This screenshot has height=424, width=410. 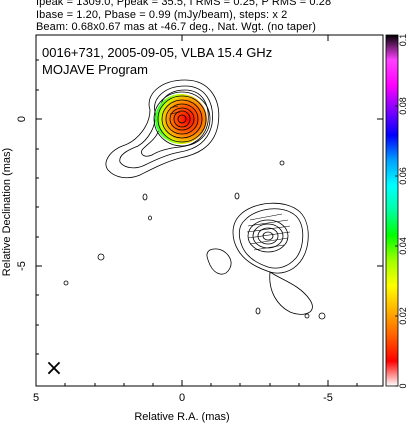 I want to click on colorbar-tick-label: 0.04, so click(x=403, y=246).